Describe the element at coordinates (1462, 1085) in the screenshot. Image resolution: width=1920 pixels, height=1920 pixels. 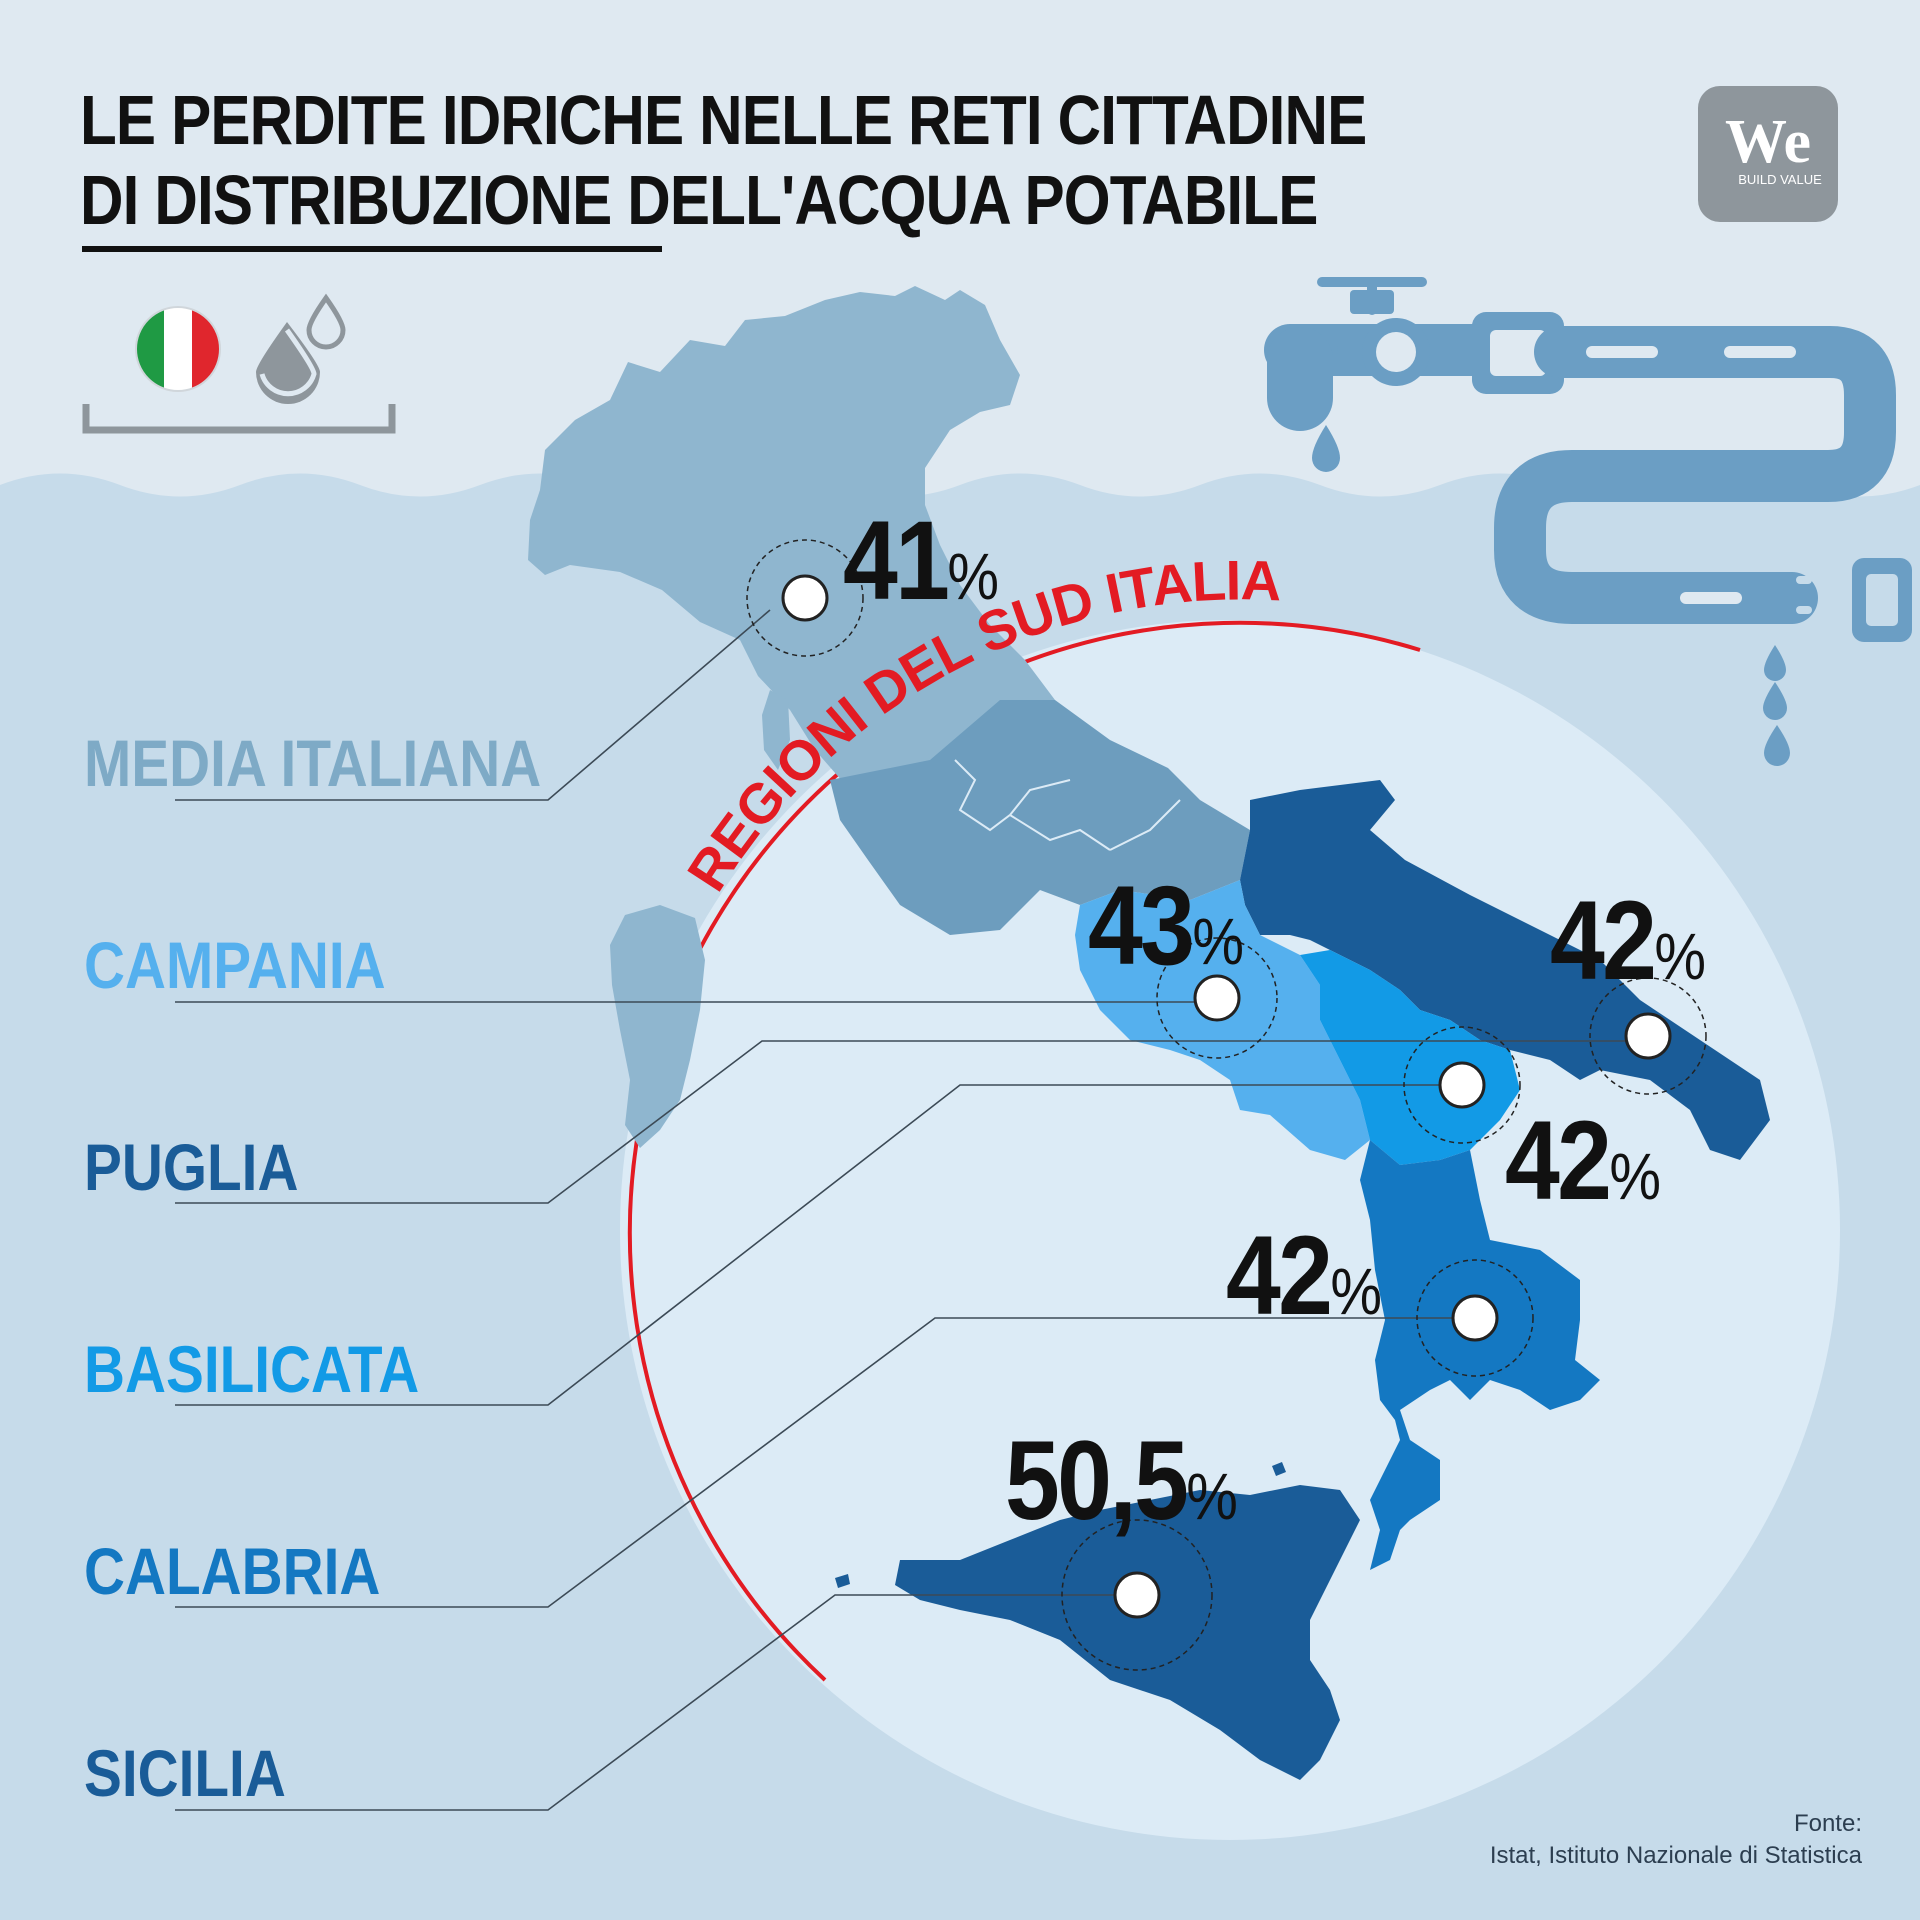
I see `pin-marker-basilicata` at that location.